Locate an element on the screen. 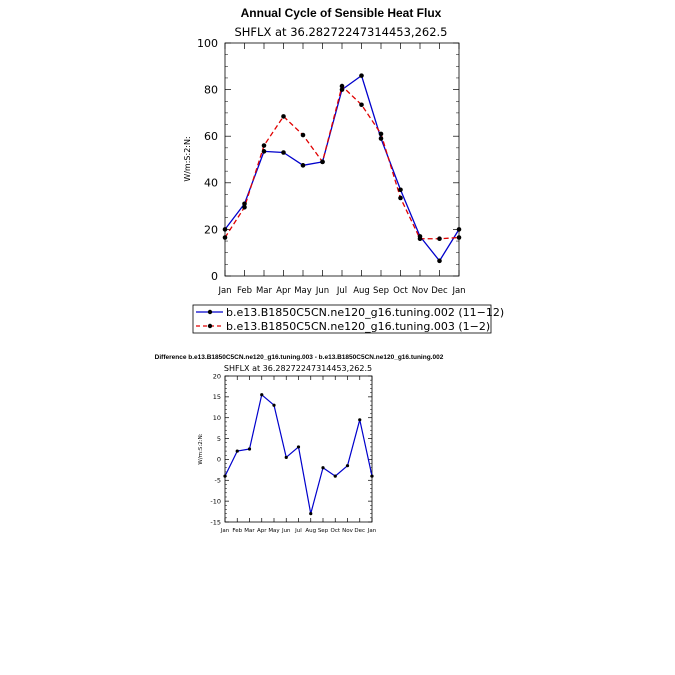  legend-frame is located at coordinates (342, 319).